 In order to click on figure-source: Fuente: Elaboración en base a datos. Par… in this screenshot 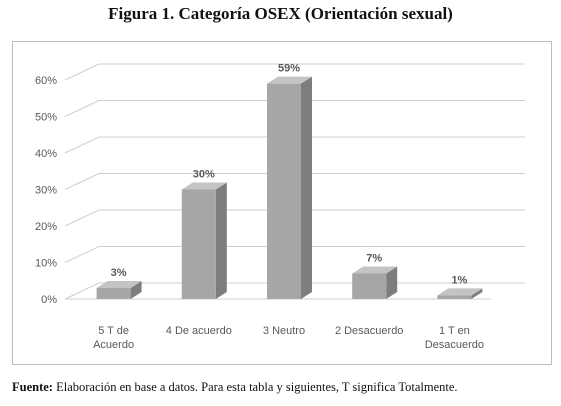, I will do `click(286, 387)`.